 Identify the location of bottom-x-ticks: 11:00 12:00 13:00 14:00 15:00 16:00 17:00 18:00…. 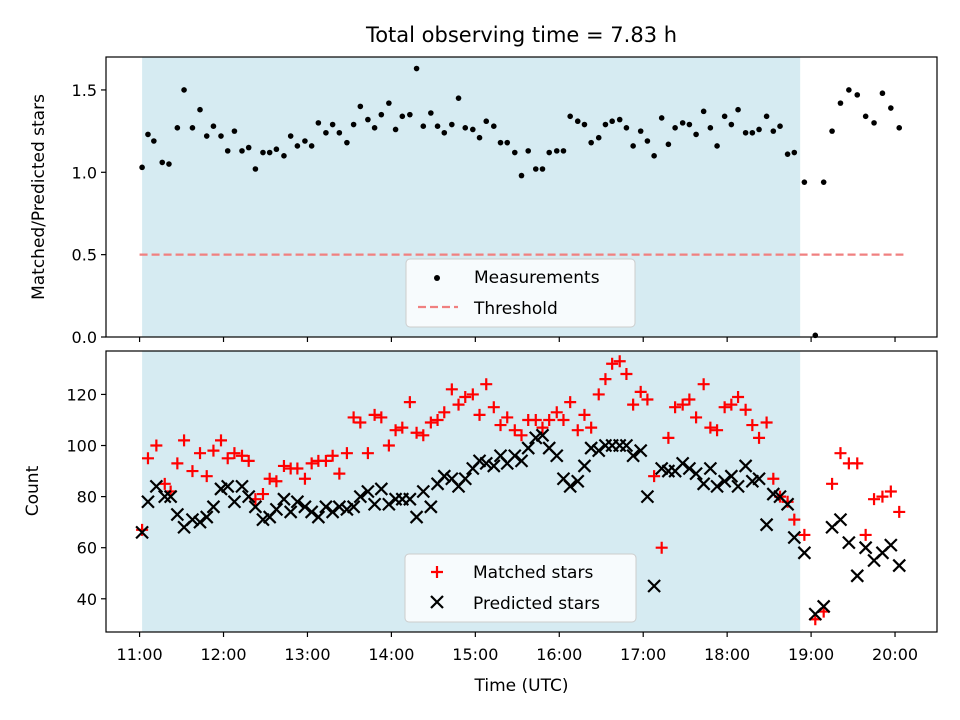
(517, 648).